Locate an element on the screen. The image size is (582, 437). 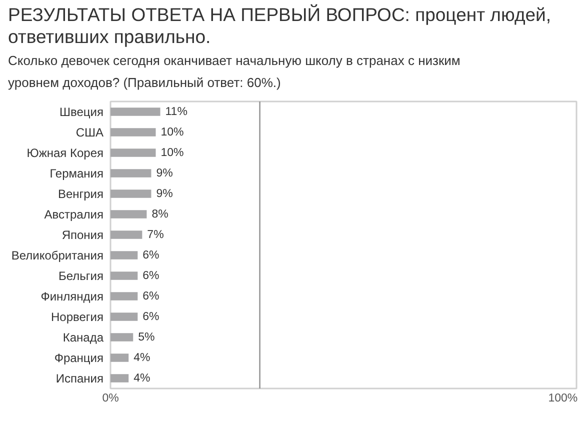
y-tick-label: США is located at coordinates (90, 132).